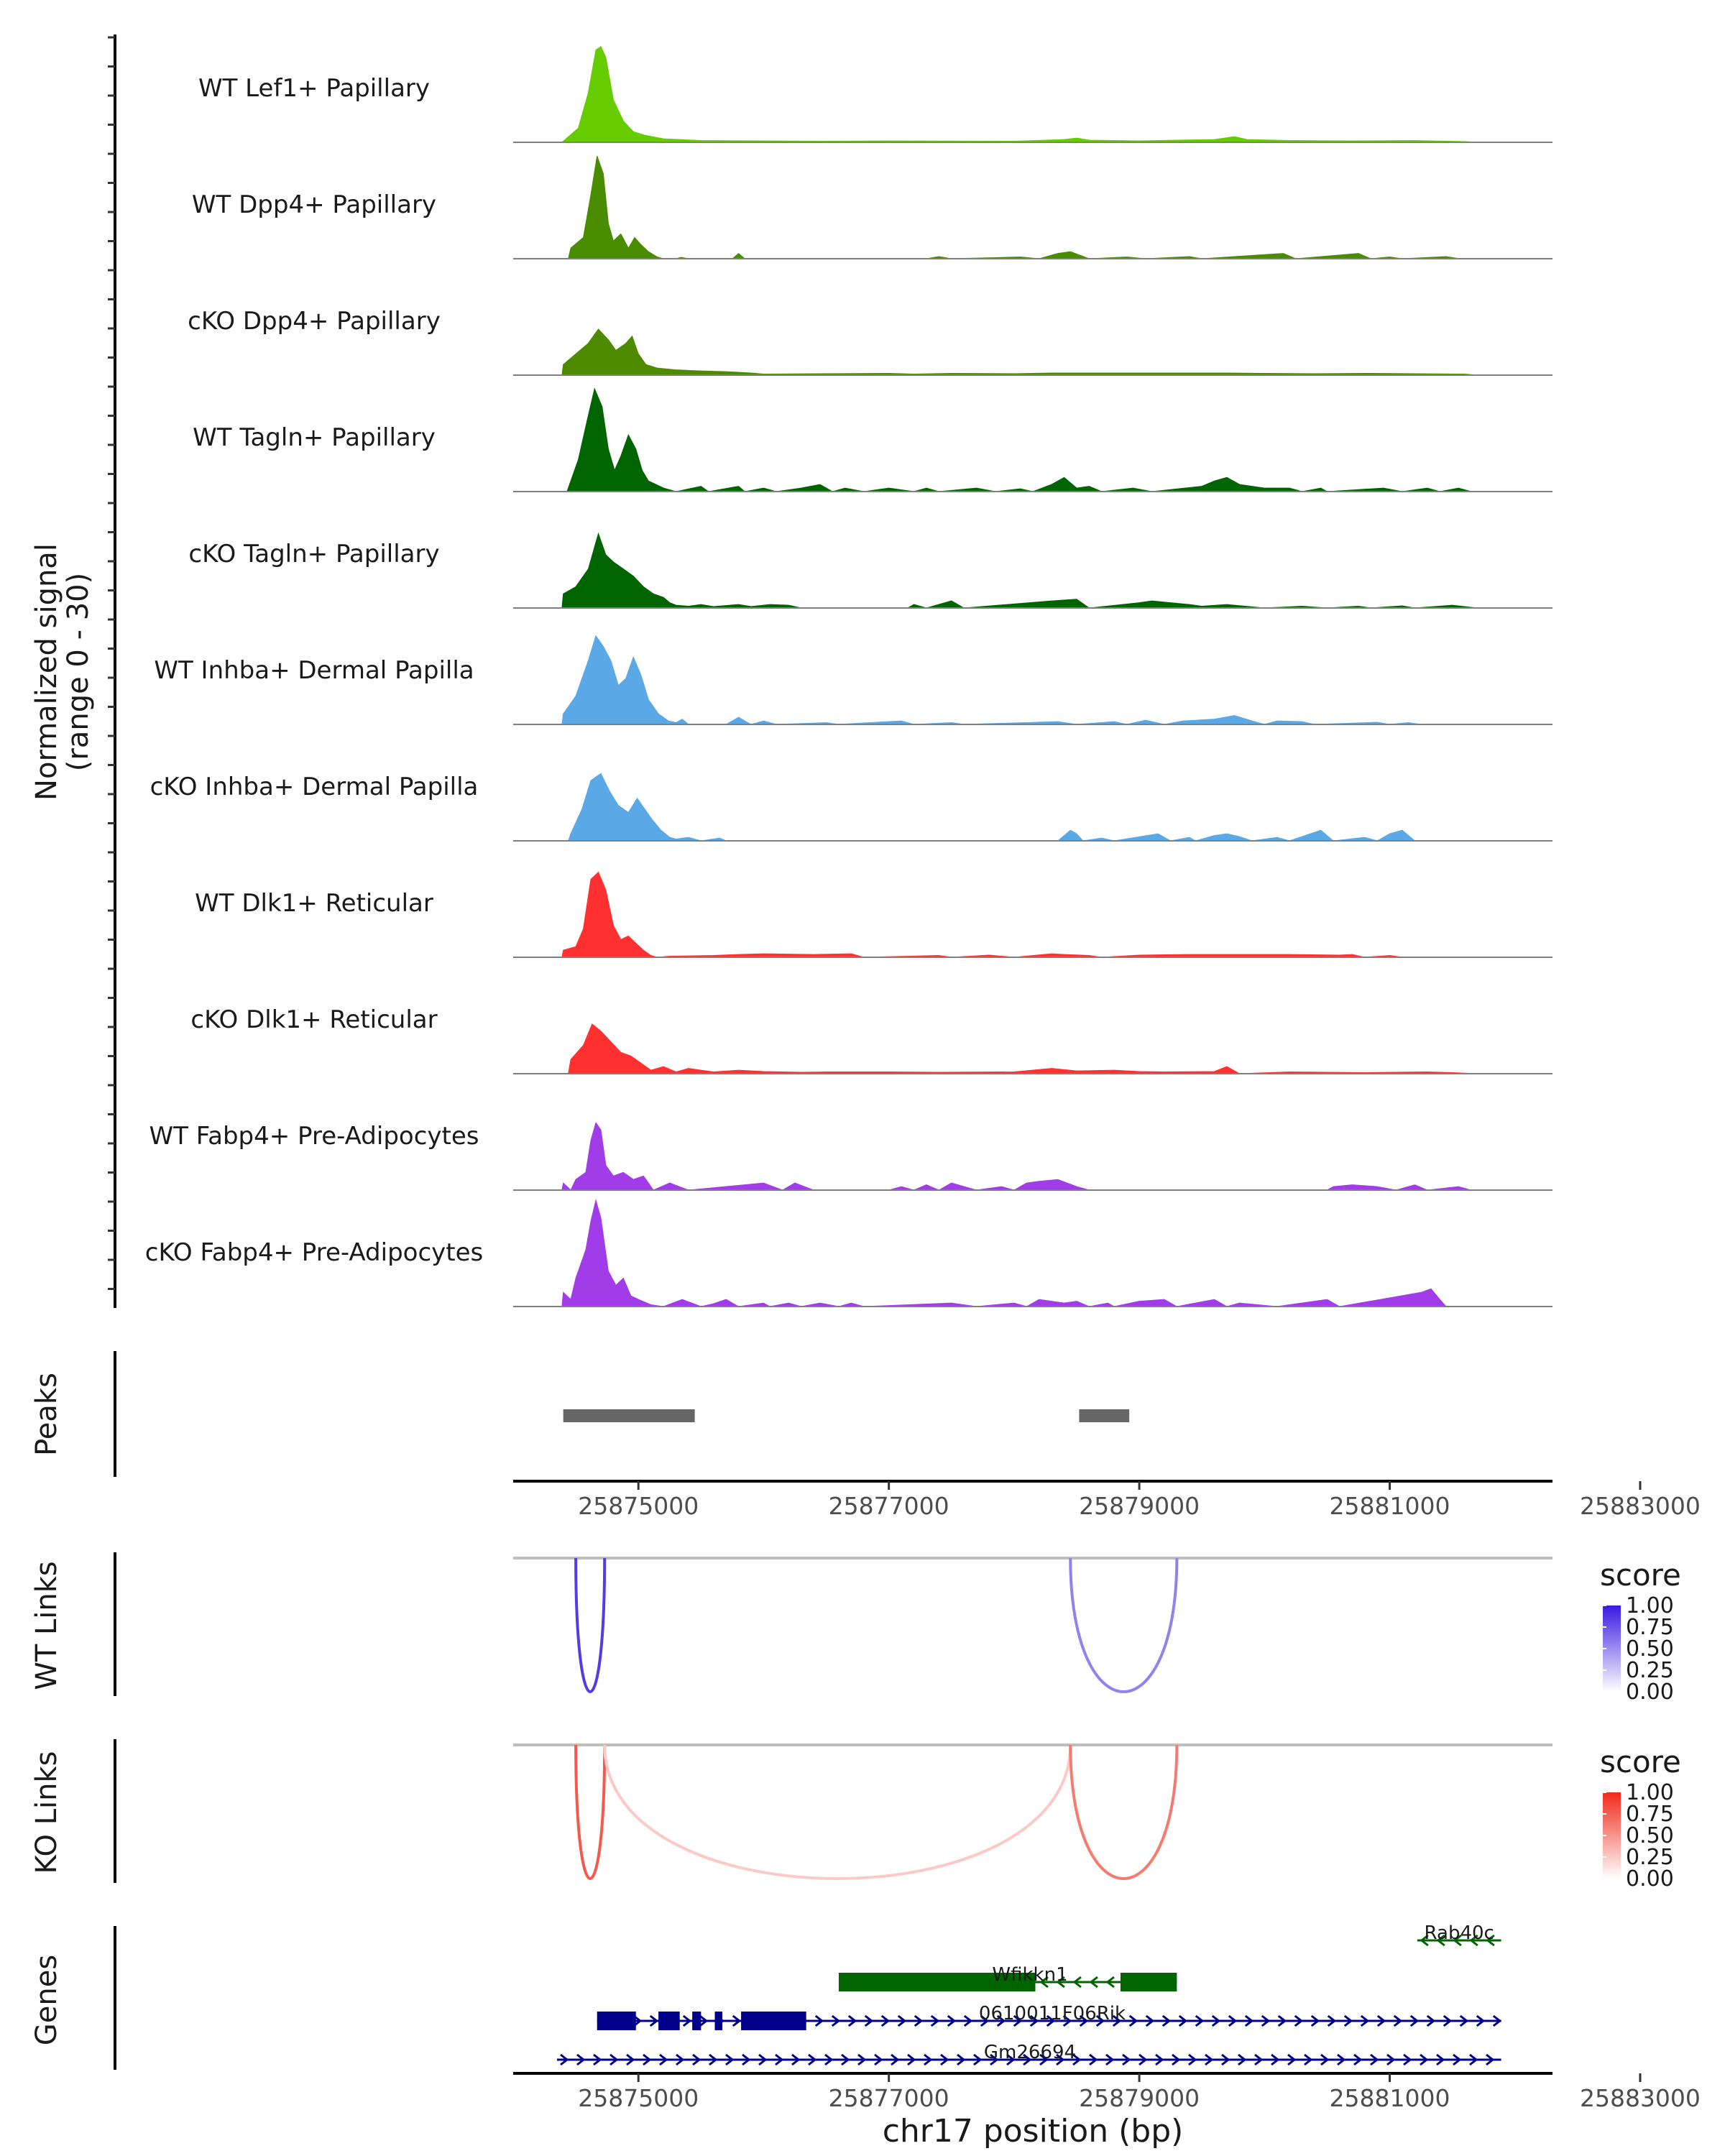 Image resolution: width=1725 pixels, height=2156 pixels. What do you see at coordinates (1019, 570) in the screenshot?
I see `coverage-area-cko-tagln-papillary` at bounding box center [1019, 570].